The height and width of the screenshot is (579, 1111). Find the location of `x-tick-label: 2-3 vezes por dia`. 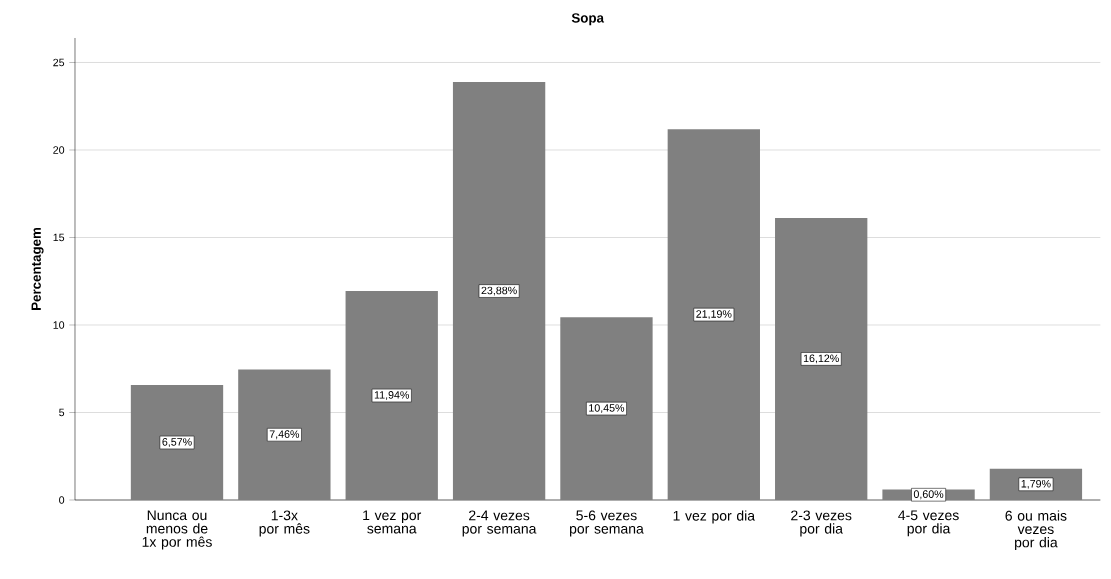

x-tick-label: 2-3 vezes por dia is located at coordinates (821, 523).